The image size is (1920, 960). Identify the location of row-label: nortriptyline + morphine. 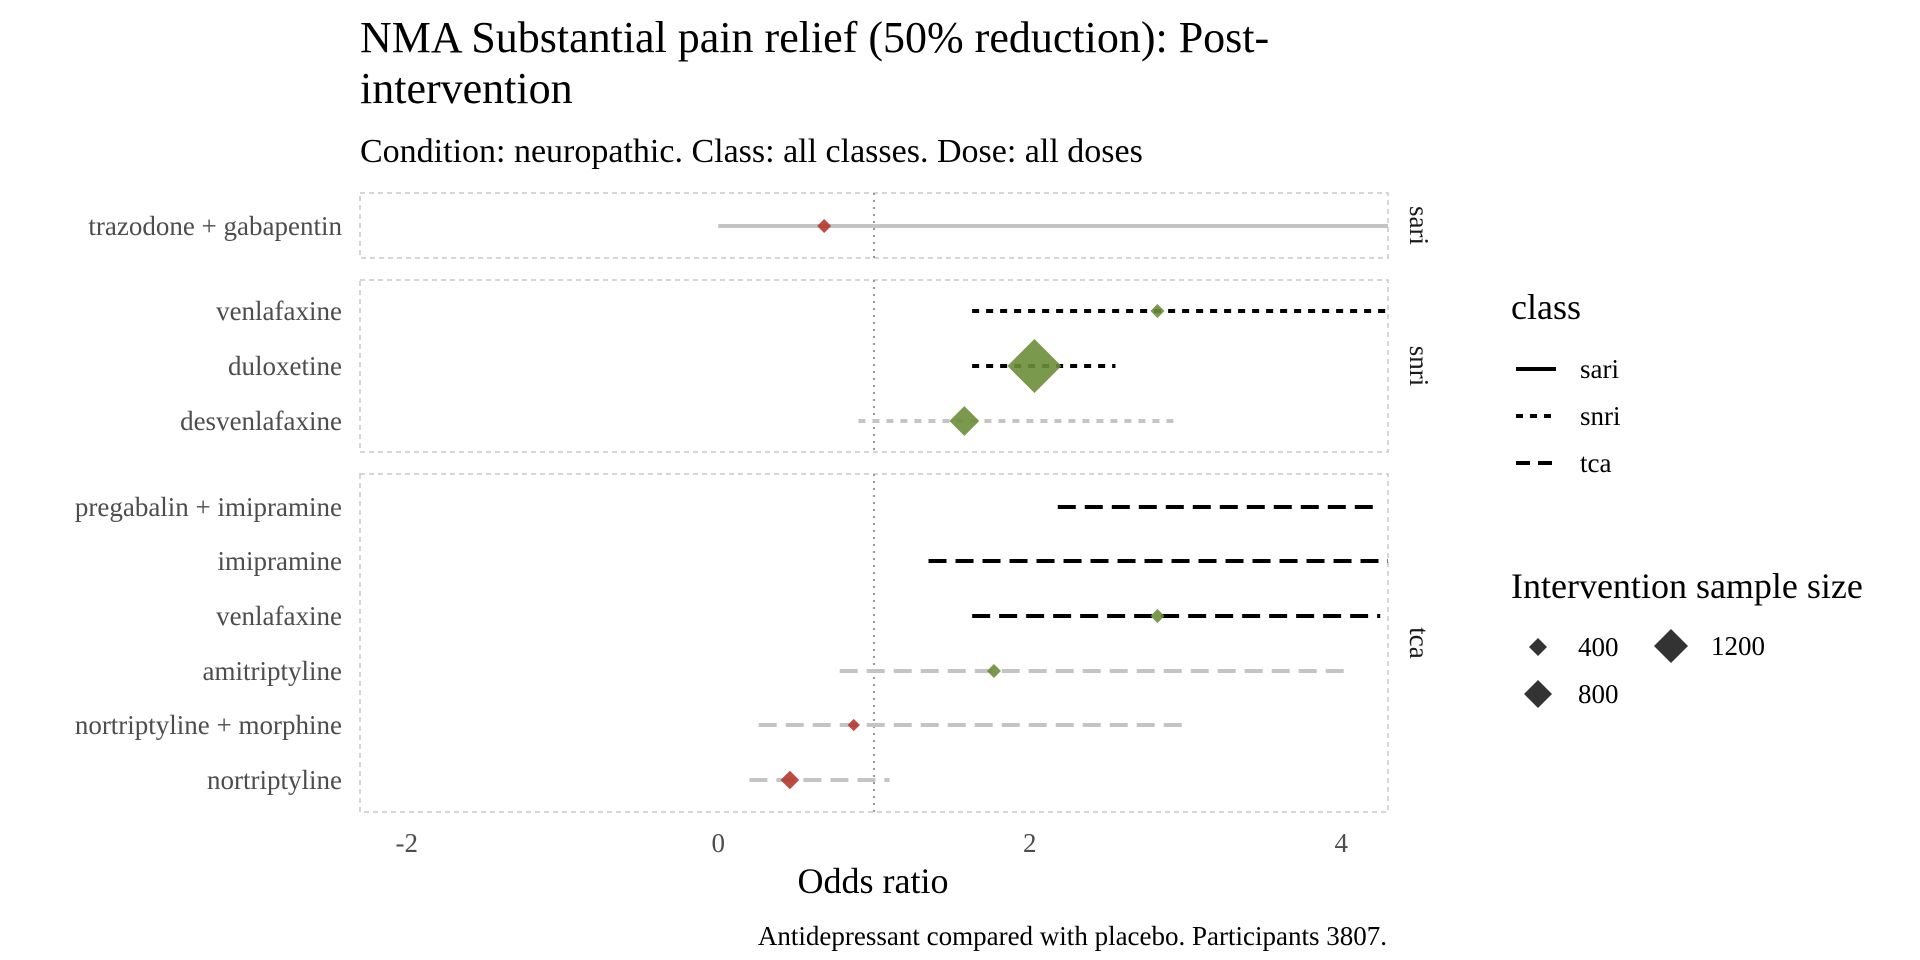
(208, 725).